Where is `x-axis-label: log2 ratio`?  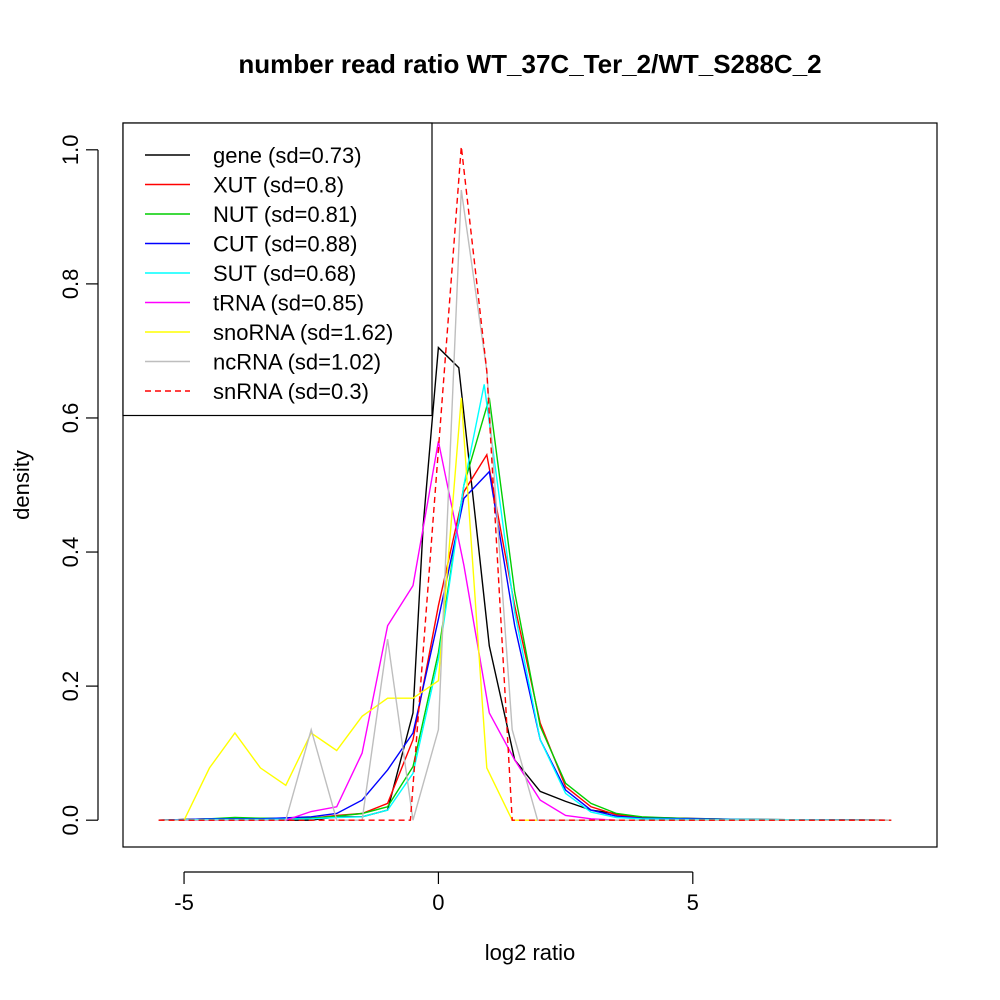 x-axis-label: log2 ratio is located at coordinates (530, 952).